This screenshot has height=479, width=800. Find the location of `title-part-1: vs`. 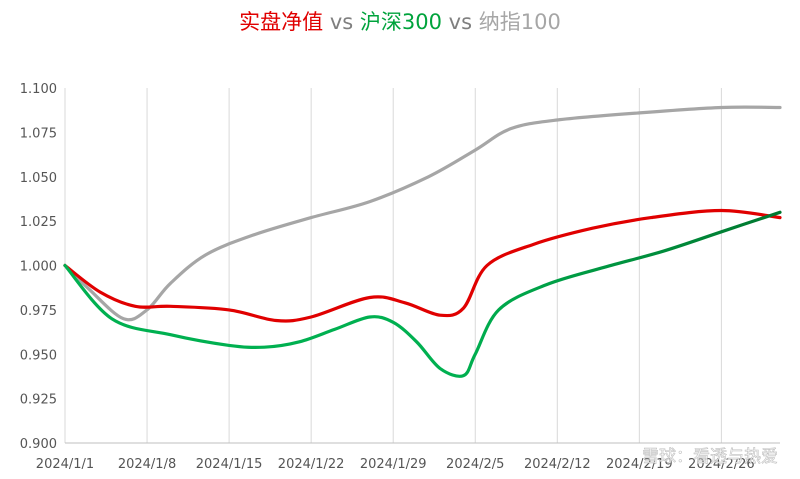

title-part-1: vs is located at coordinates (341, 22).